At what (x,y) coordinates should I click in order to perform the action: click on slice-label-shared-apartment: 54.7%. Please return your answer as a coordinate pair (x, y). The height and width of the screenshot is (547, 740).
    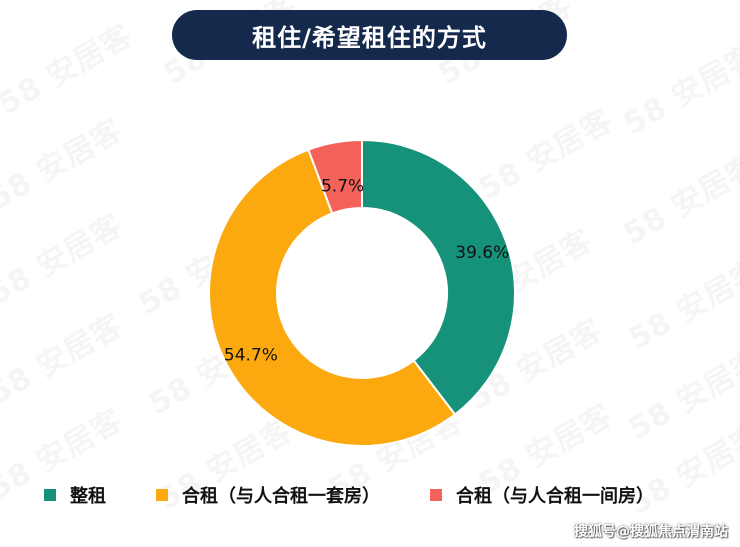
    Looking at the image, I should click on (251, 356).